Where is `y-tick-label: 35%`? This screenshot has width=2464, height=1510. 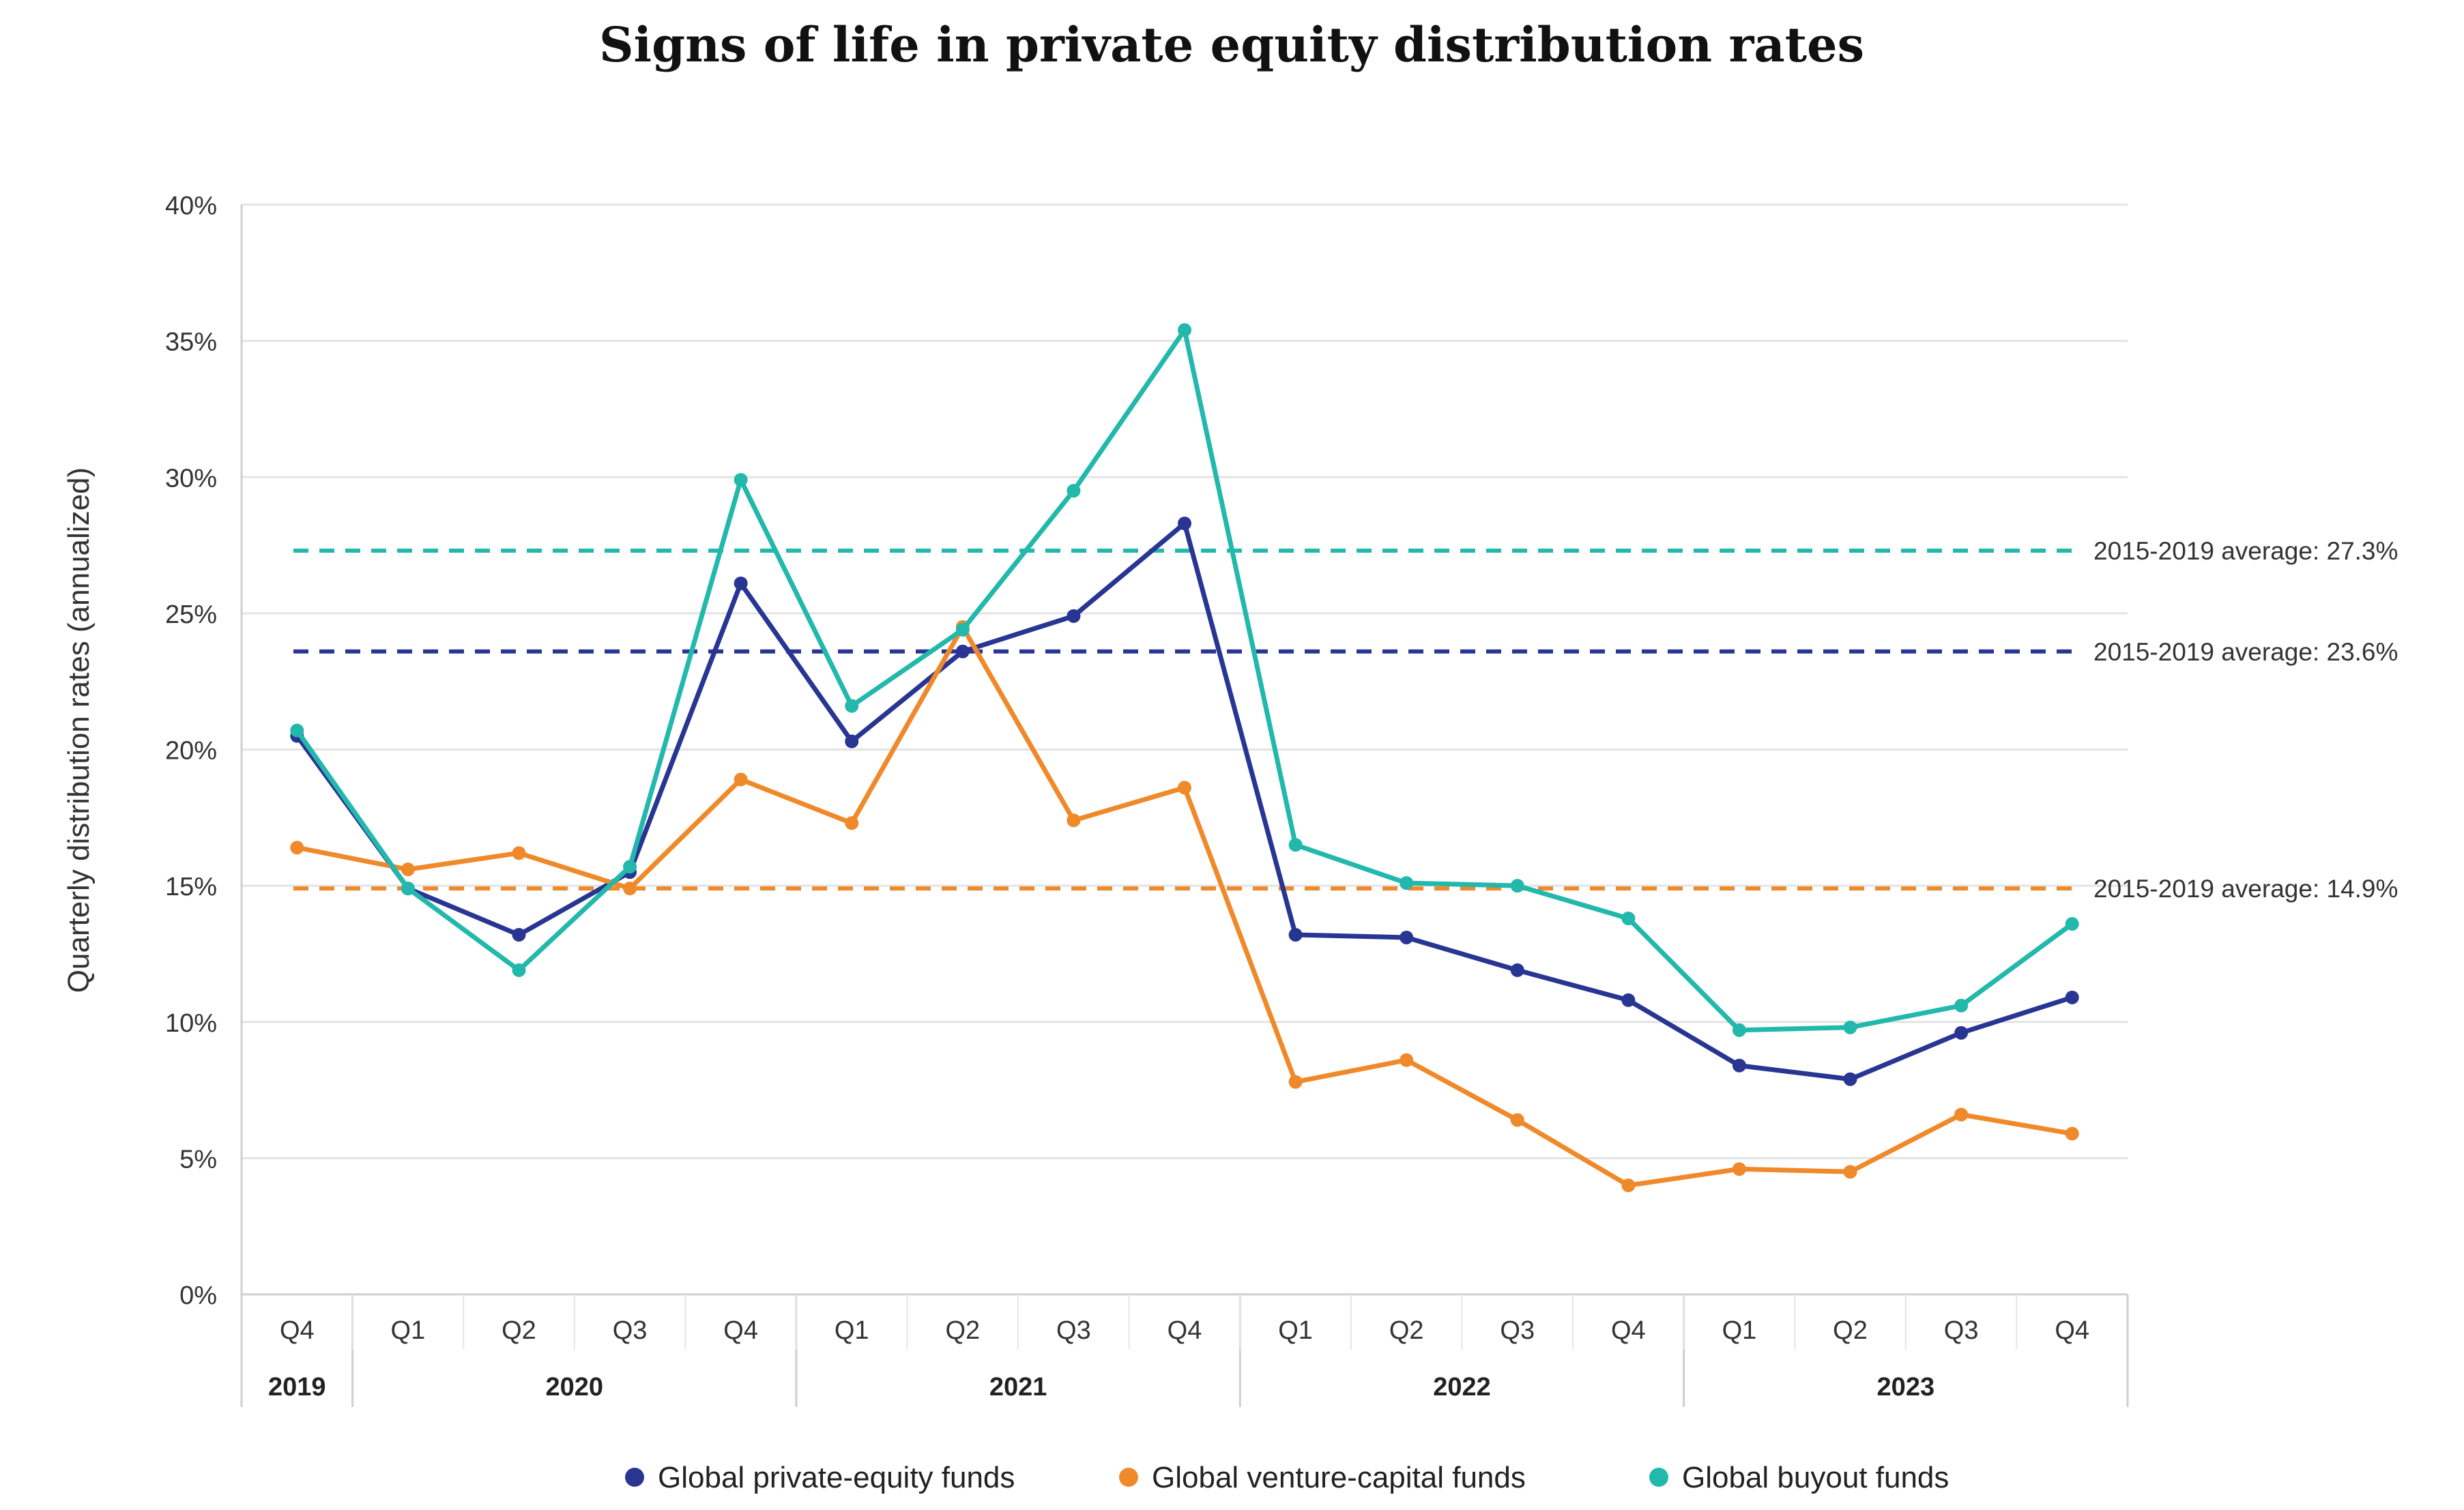
y-tick-label: 35% is located at coordinates (191, 342).